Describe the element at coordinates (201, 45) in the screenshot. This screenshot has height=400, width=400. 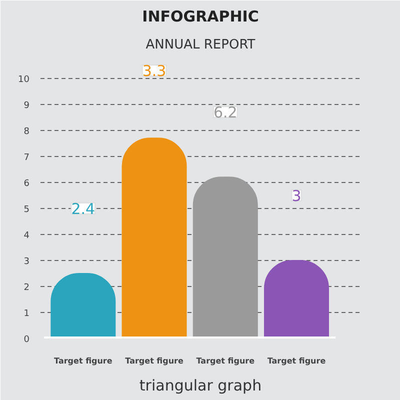
I see `chart-subtitle: ANNUAL REPORT` at that location.